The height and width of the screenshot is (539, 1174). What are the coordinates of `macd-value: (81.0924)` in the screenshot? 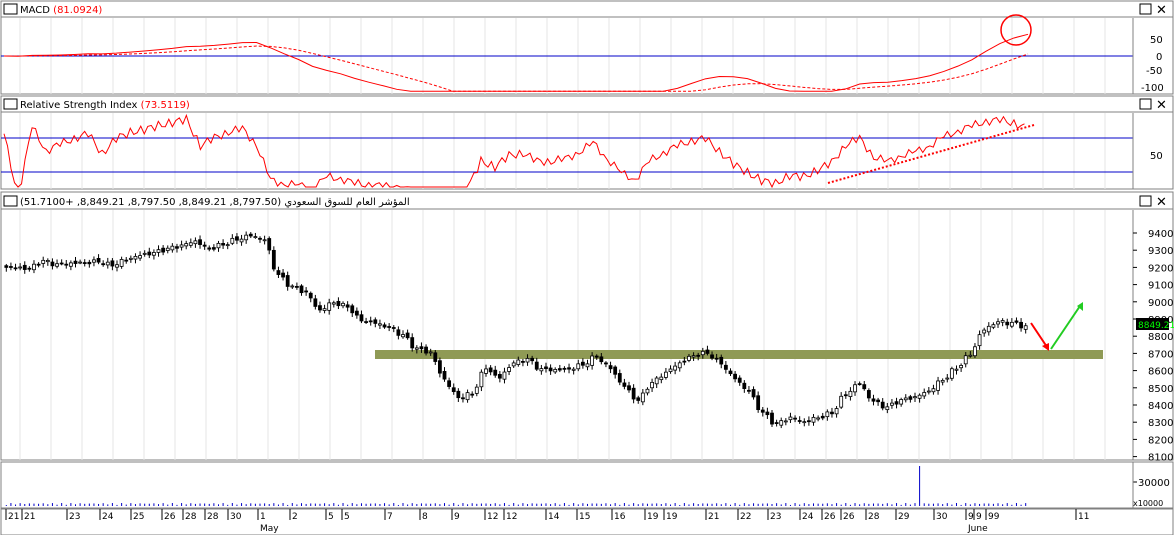 It's located at (77, 10).